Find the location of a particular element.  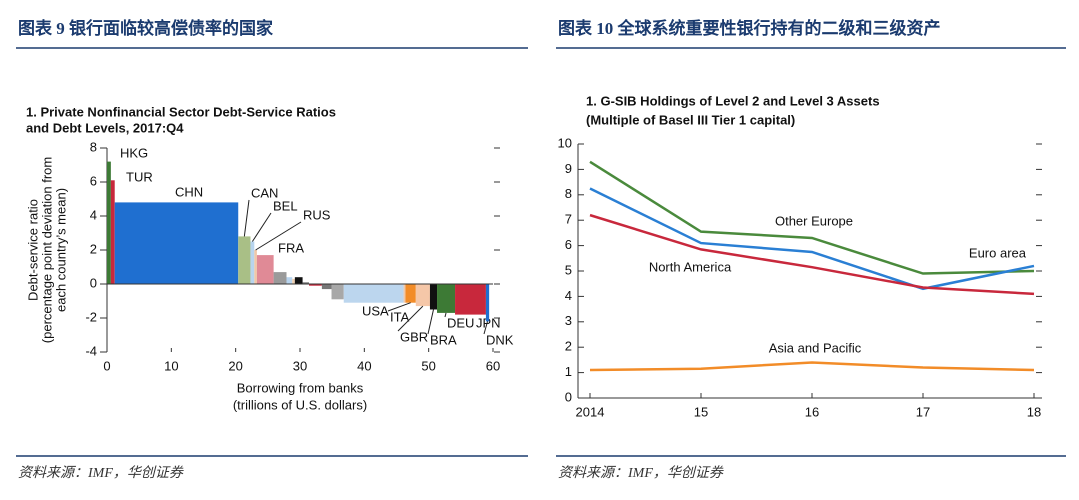

x-tick-label: 2014 is located at coordinates (590, 411).